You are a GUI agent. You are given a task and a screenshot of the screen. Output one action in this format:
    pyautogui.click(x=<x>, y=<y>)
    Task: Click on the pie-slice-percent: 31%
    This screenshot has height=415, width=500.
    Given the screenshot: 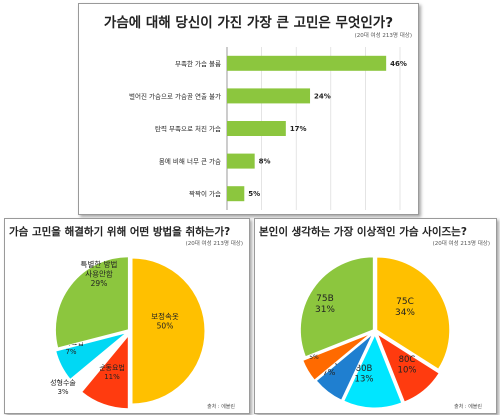 What is the action you would take?
    pyautogui.click(x=325, y=310)
    